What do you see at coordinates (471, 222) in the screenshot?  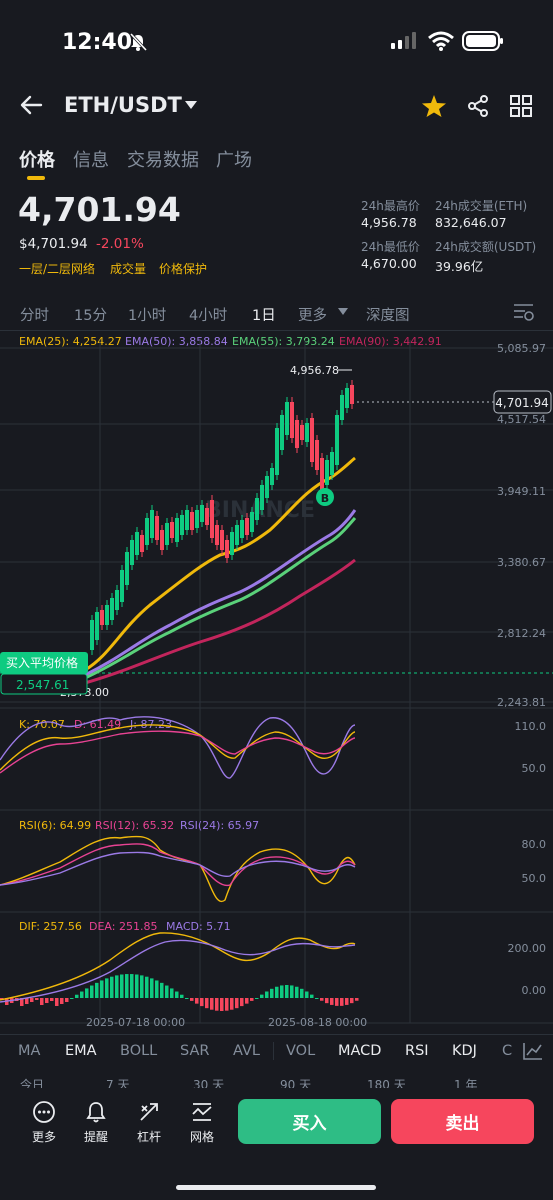 I see `vol-eth-value: 832,646.07` at bounding box center [471, 222].